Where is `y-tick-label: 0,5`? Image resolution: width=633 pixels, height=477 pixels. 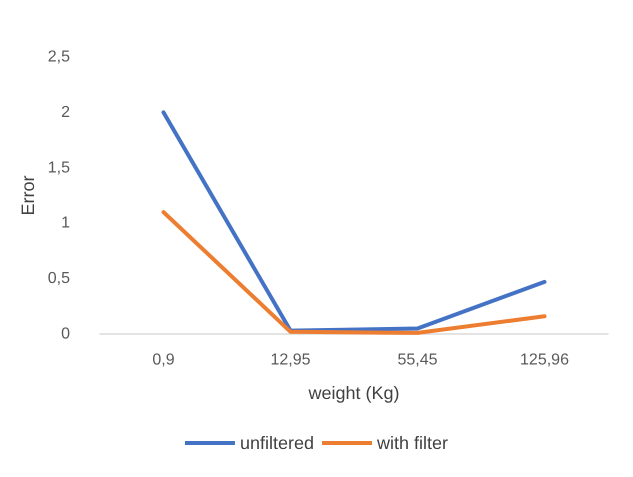
y-tick-label: 0,5 is located at coordinates (59, 279).